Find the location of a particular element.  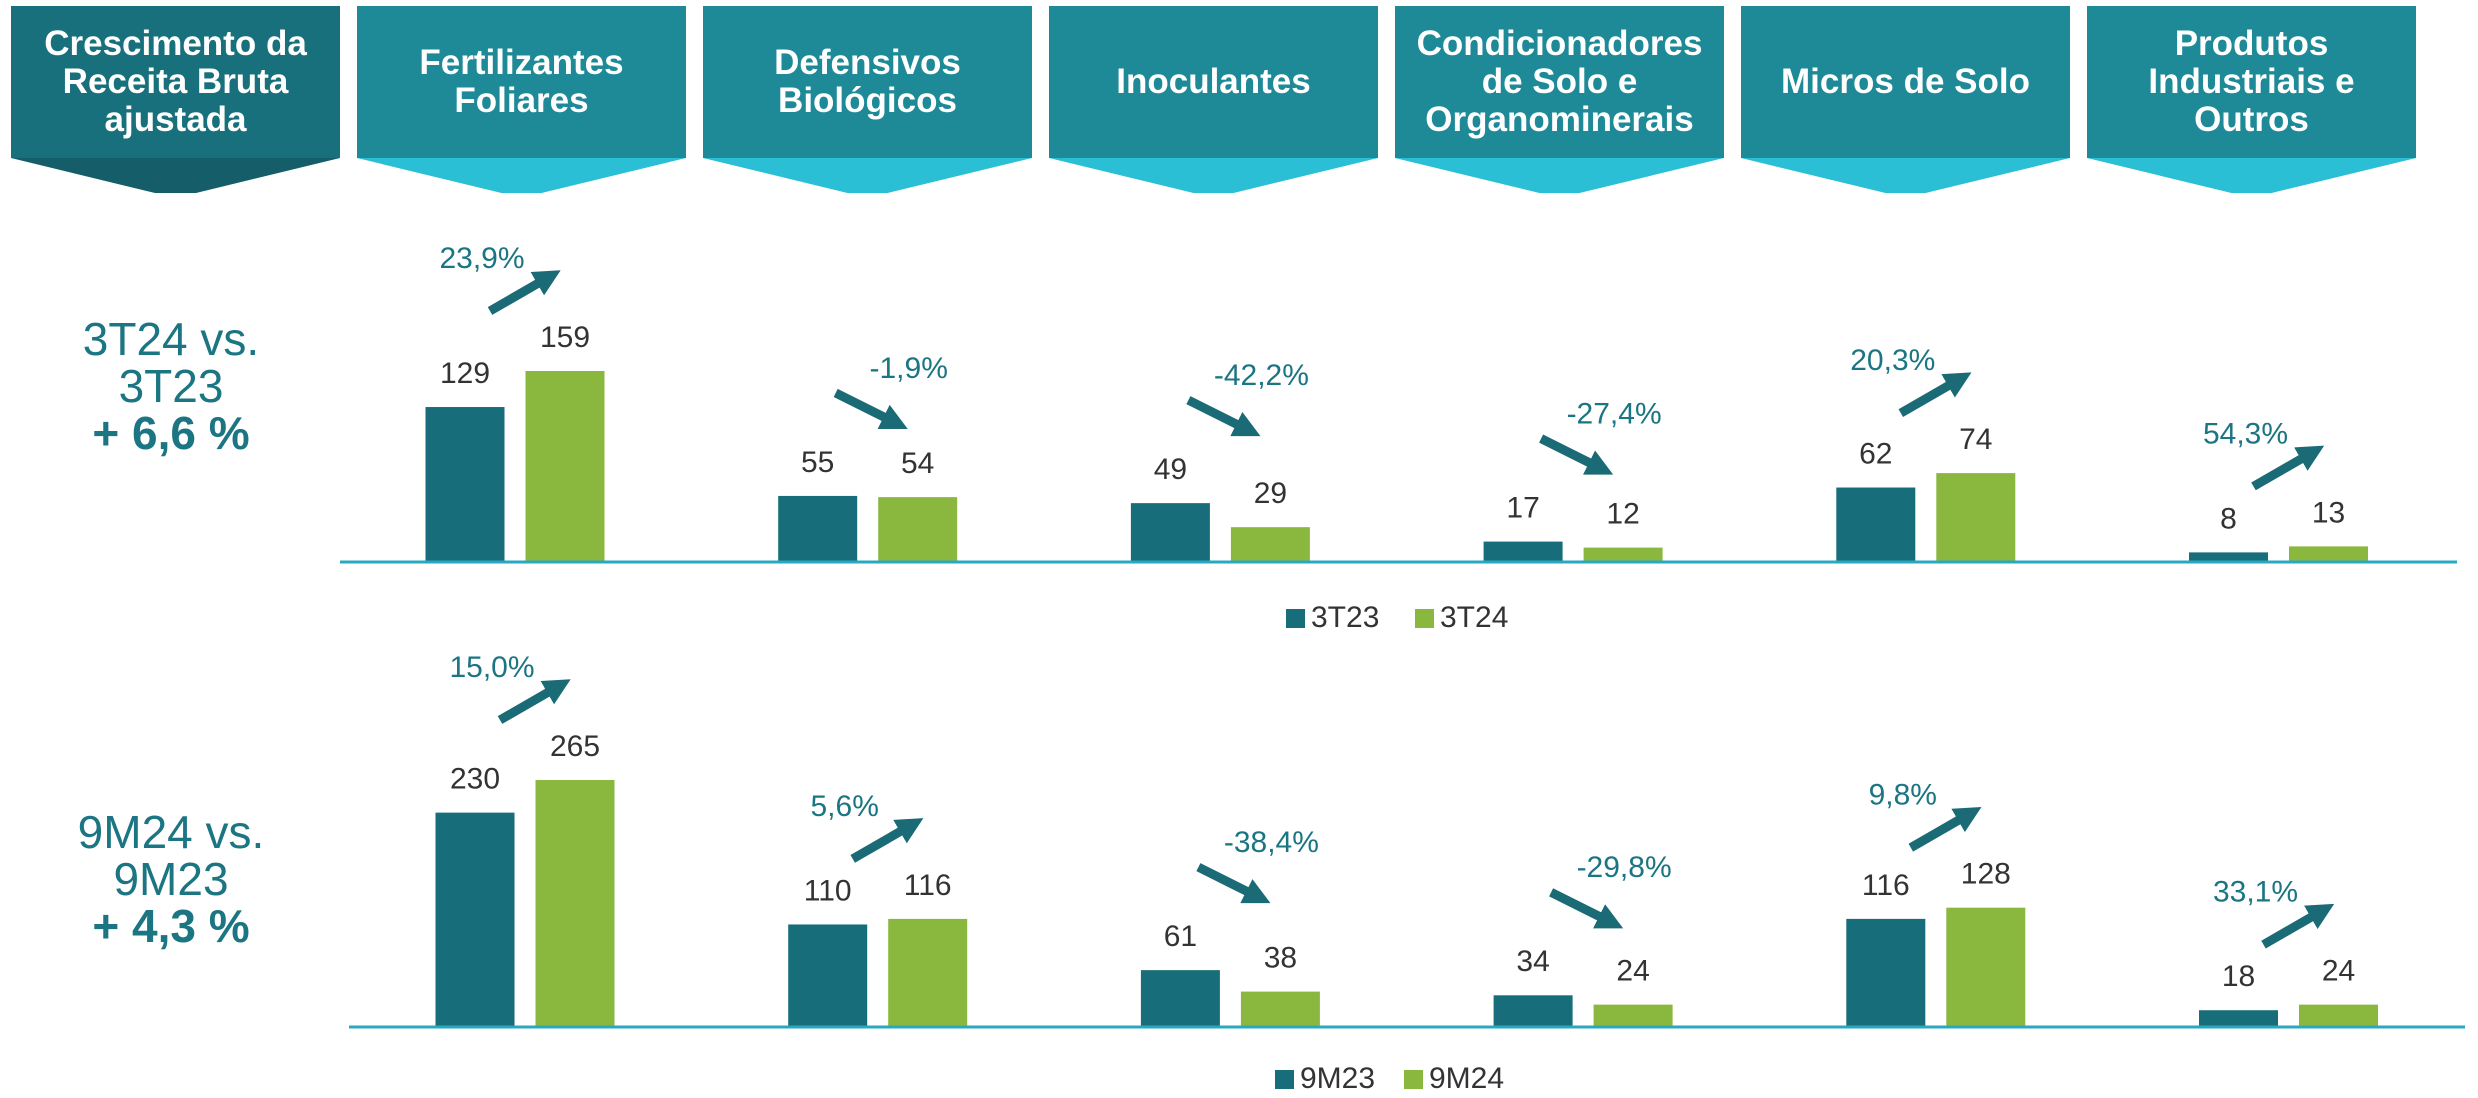

change-label: 20,3% is located at coordinates (1892, 360).